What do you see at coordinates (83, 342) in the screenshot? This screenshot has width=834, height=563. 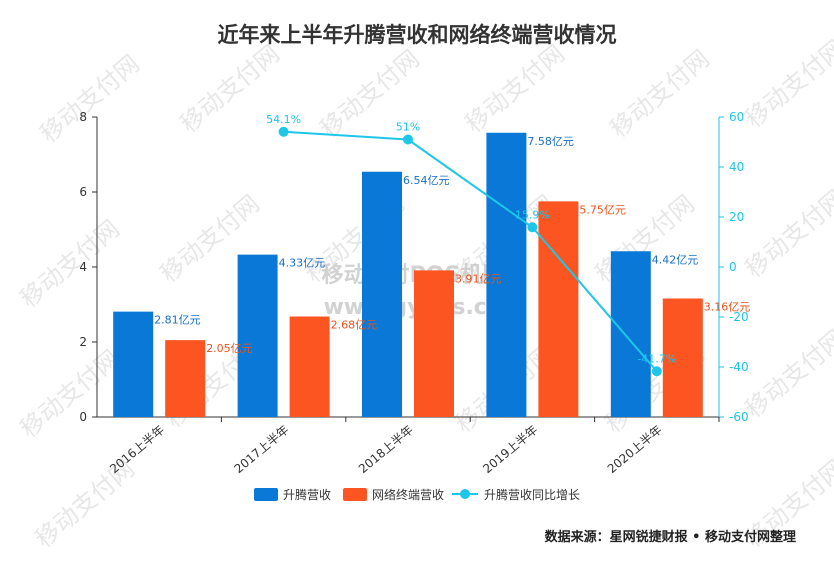 I see `y-tick-left: 2` at bounding box center [83, 342].